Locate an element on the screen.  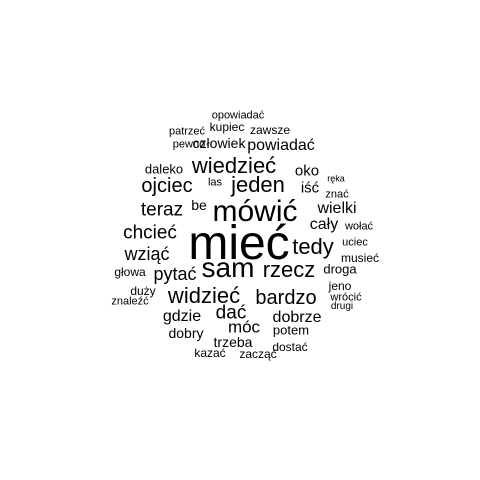
cloud-word: kazać is located at coordinates (210, 353).